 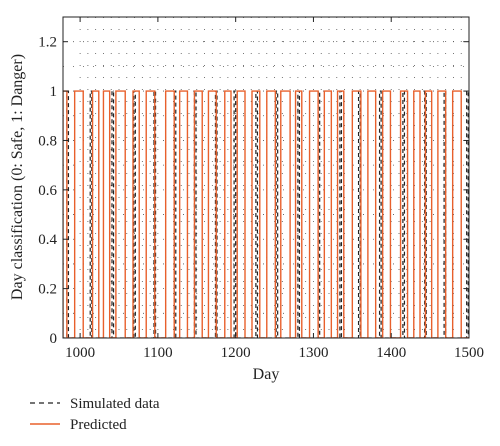 What do you see at coordinates (236, 353) in the screenshot?
I see `x-tick-label: 1200` at bounding box center [236, 353].